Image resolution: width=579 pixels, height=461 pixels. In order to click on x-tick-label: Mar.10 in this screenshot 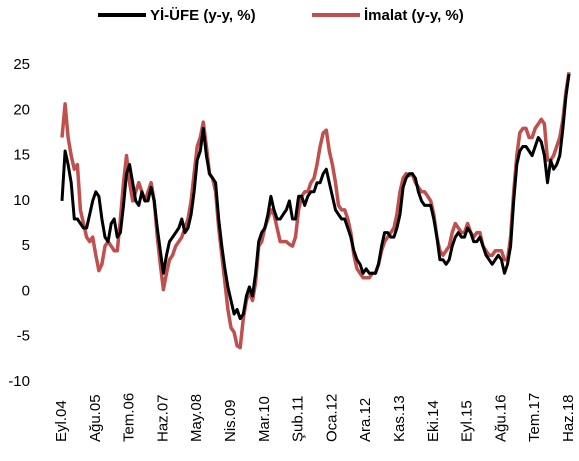, I will do `click(264, 419)`.